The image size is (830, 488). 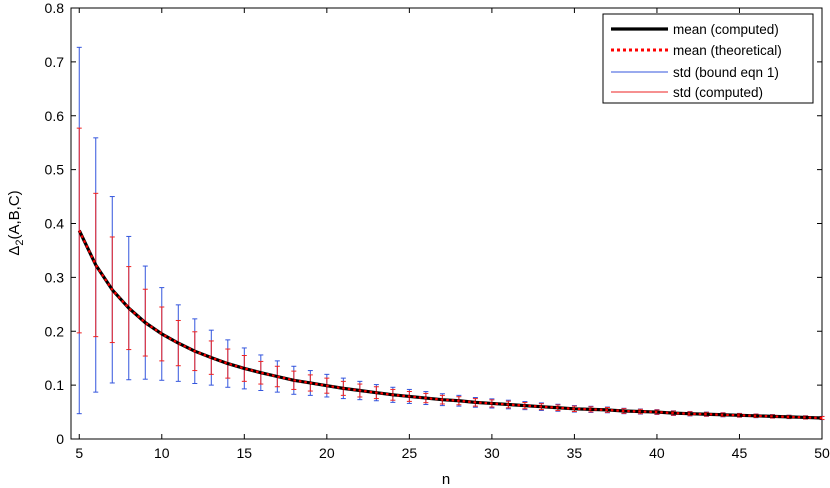 What do you see at coordinates (327, 453) in the screenshot?
I see `x-tick-label: 20` at bounding box center [327, 453].